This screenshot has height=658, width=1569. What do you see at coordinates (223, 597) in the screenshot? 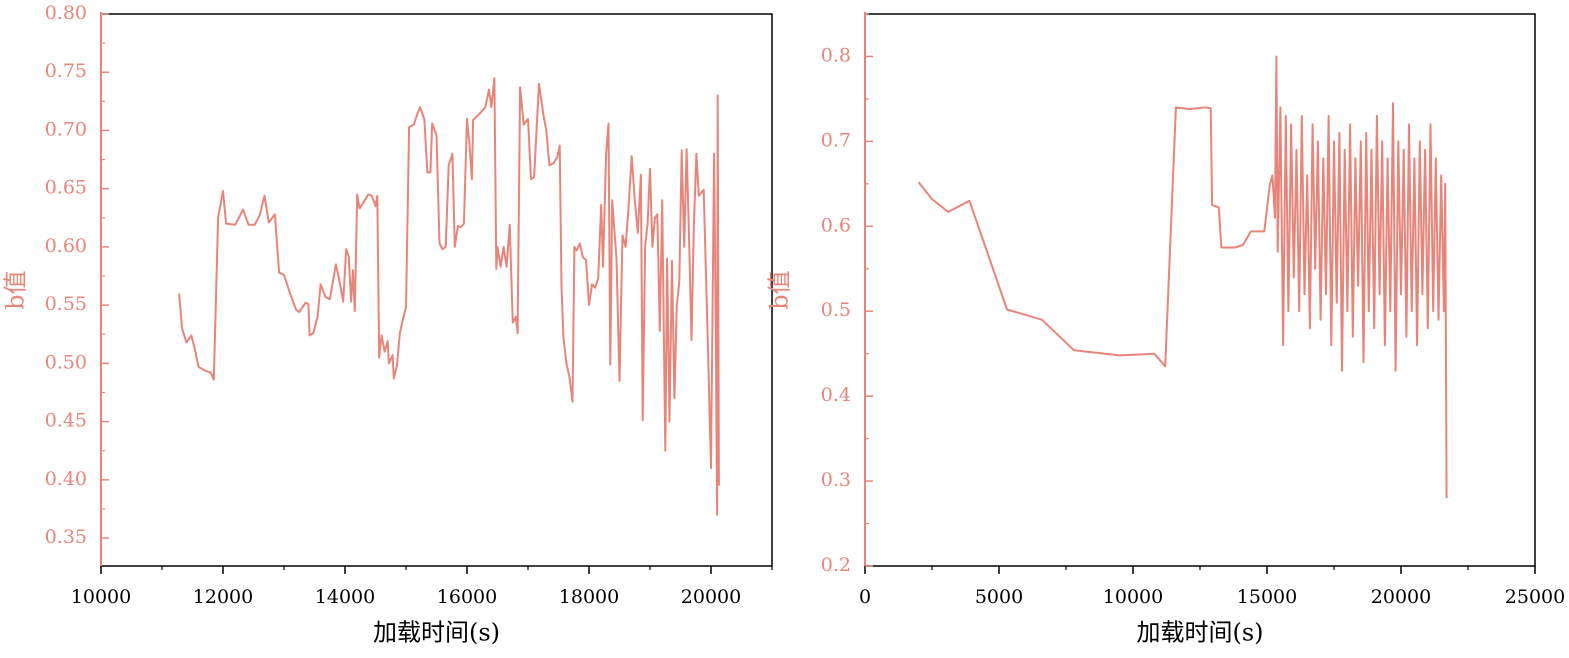
I see `x-tick-label: 12000` at bounding box center [223, 597].